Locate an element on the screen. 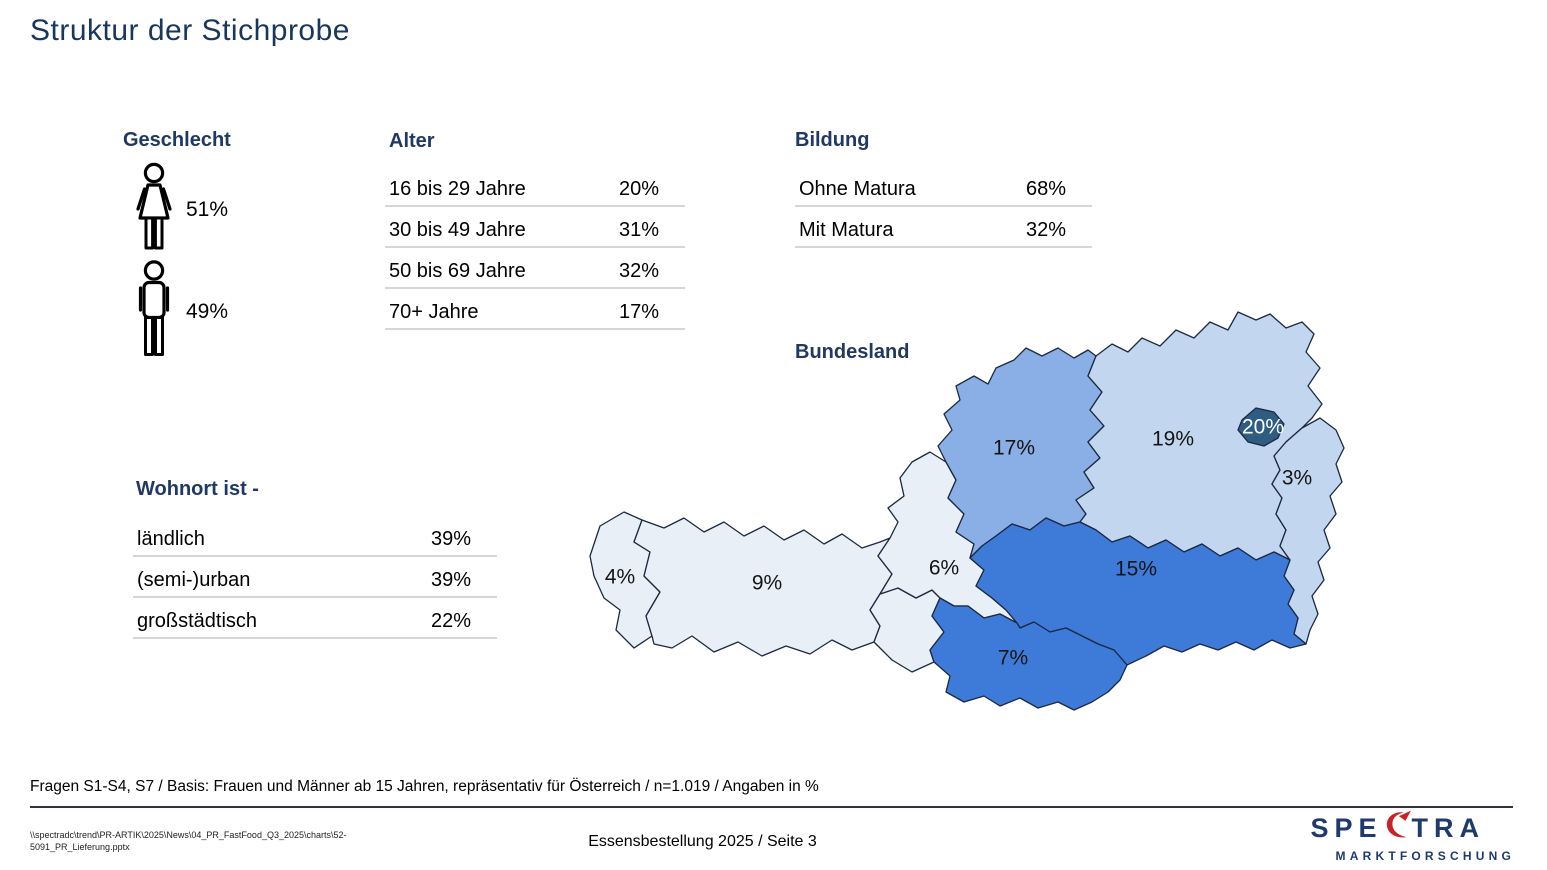  logo-text-post: TRA is located at coordinates (1448, 827).